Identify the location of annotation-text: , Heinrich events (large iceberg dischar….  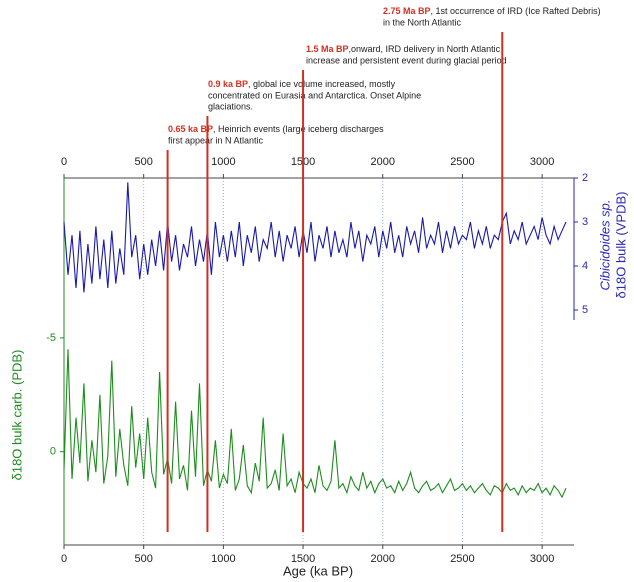
(298, 129).